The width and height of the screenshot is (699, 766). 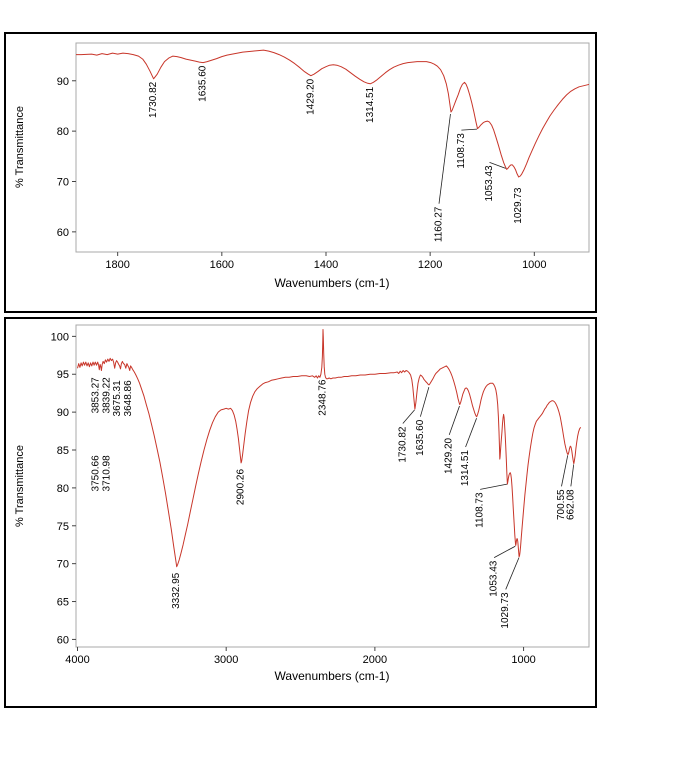 What do you see at coordinates (63, 375) in the screenshot?
I see `y-axis-tick-label: 95` at bounding box center [63, 375].